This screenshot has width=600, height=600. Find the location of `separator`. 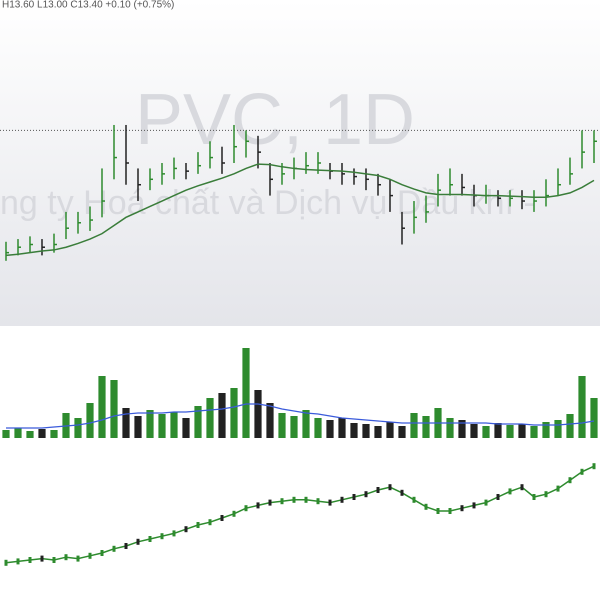

separator is located at coordinates (300, 330).